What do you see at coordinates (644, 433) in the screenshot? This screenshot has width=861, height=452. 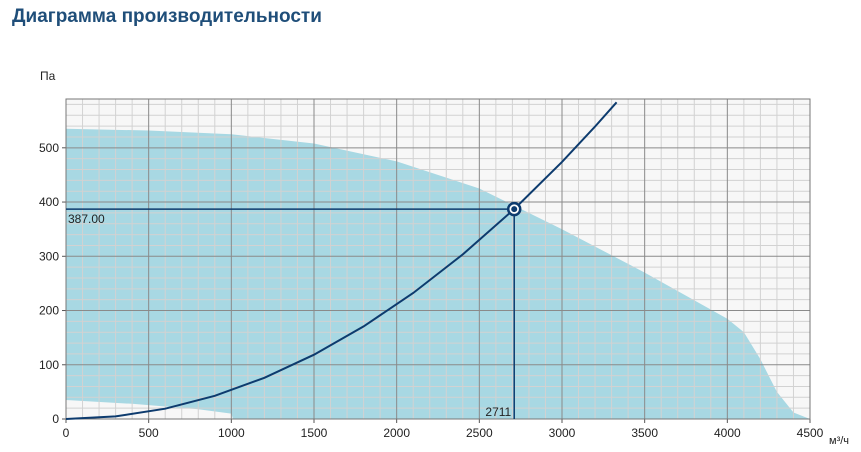 I see `x-tick-label: 3500` at bounding box center [644, 433].